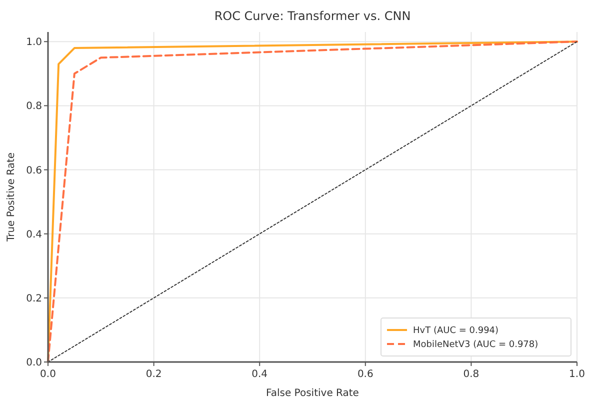 The image size is (591, 406). What do you see at coordinates (456, 331) in the screenshot?
I see `legend-label: HvT (AUC = 0.994)` at bounding box center [456, 331].